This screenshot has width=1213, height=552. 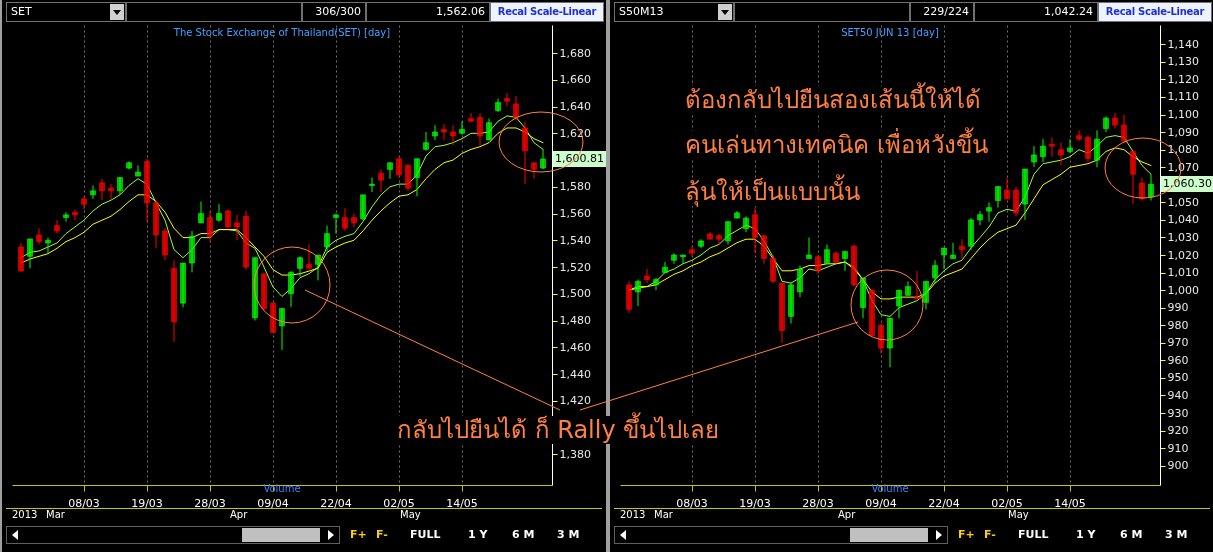 I want to click on text: May, so click(x=410, y=514).